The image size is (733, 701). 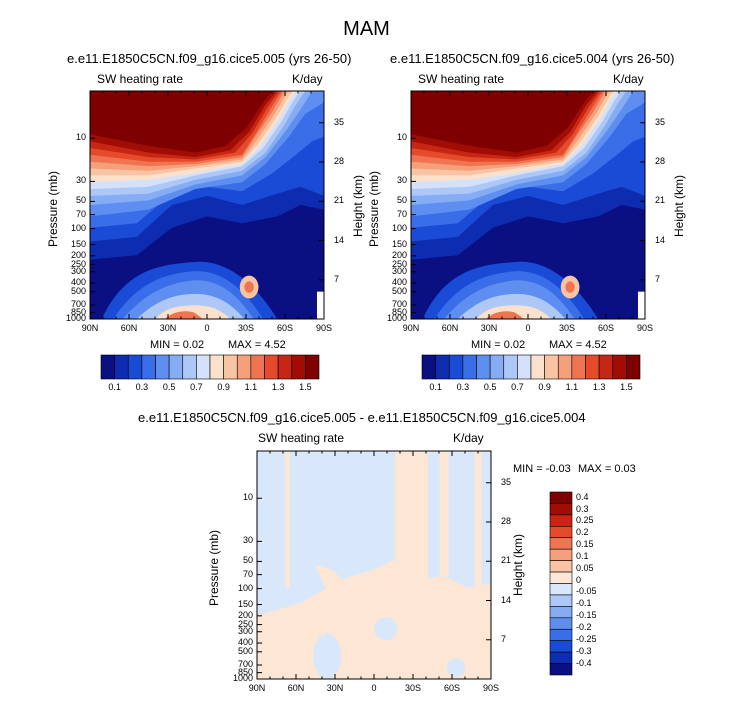 What do you see at coordinates (584, 662) in the screenshot?
I see `colorbar-label: -0.4` at bounding box center [584, 662].